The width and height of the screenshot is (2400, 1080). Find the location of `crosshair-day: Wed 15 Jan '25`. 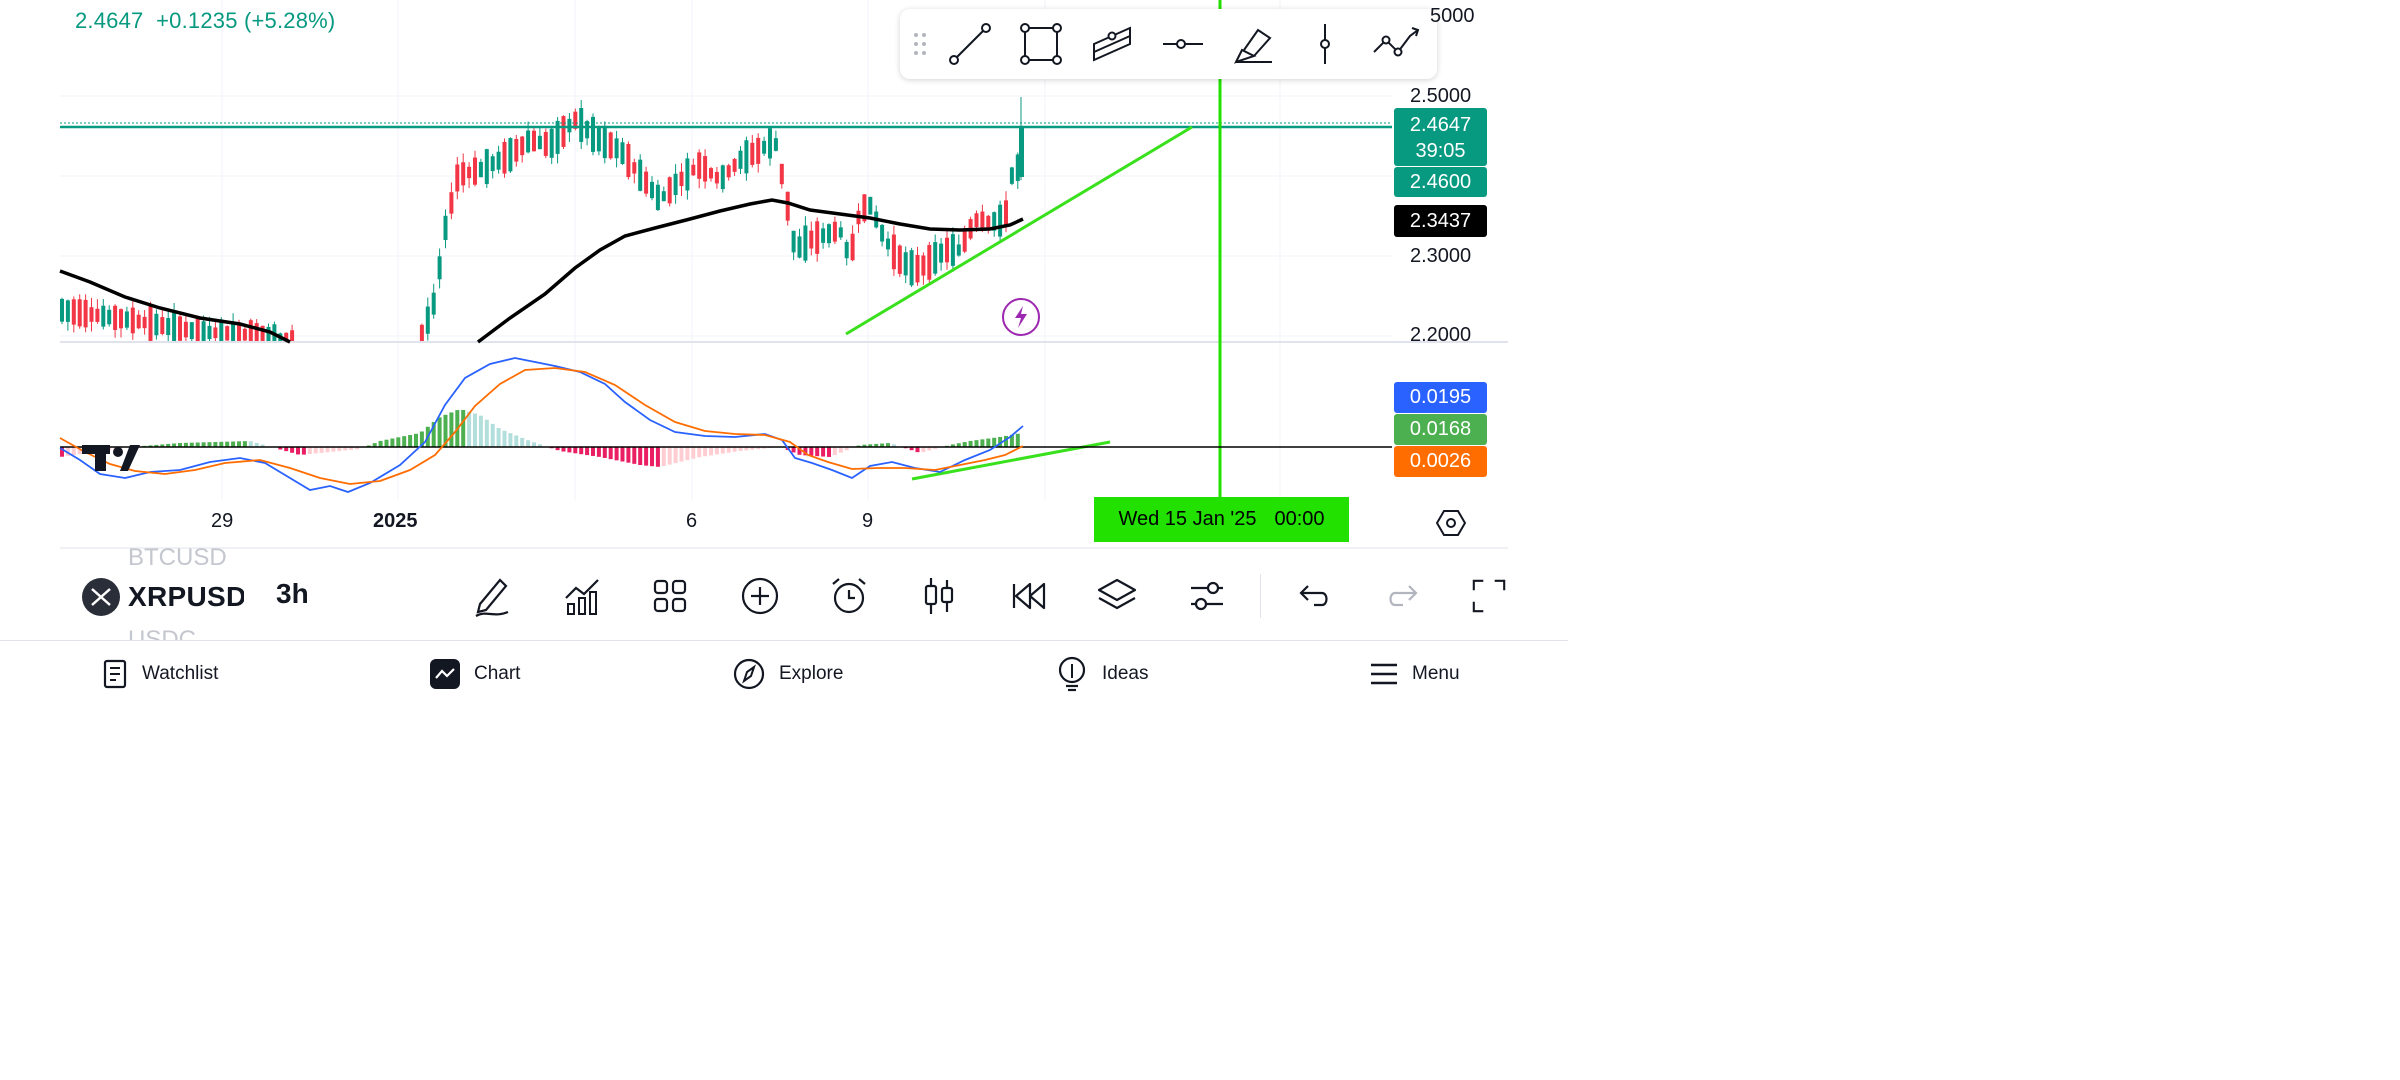

crosshair-day: Wed 15 Jan '25 is located at coordinates (1187, 519).